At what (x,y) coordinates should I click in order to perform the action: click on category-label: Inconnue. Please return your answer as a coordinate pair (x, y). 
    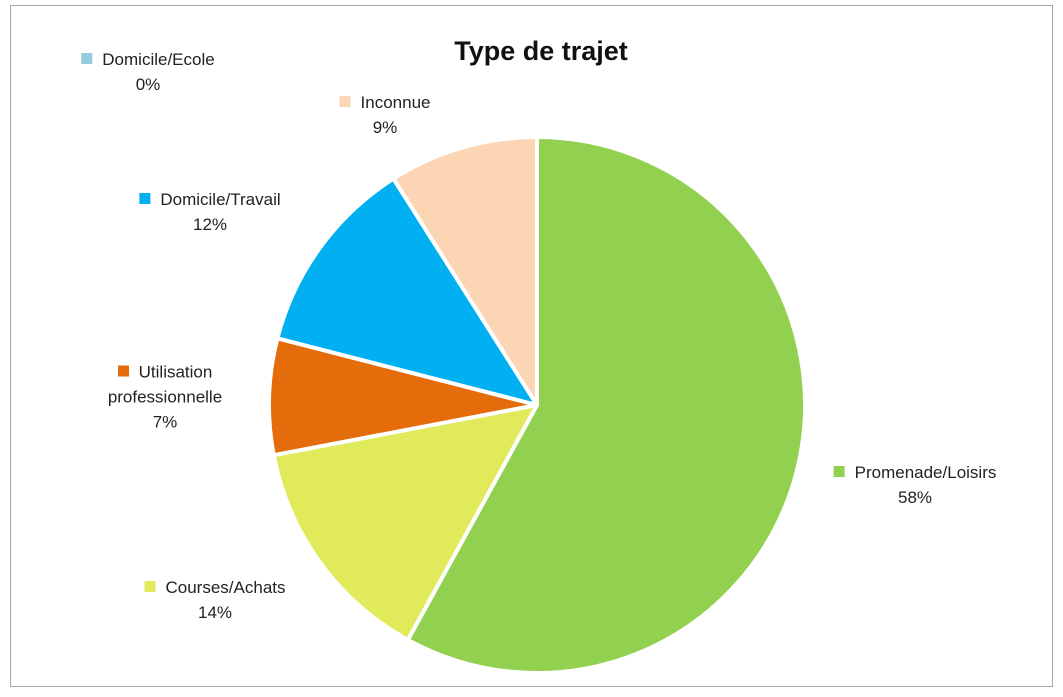
    Looking at the image, I should click on (395, 102).